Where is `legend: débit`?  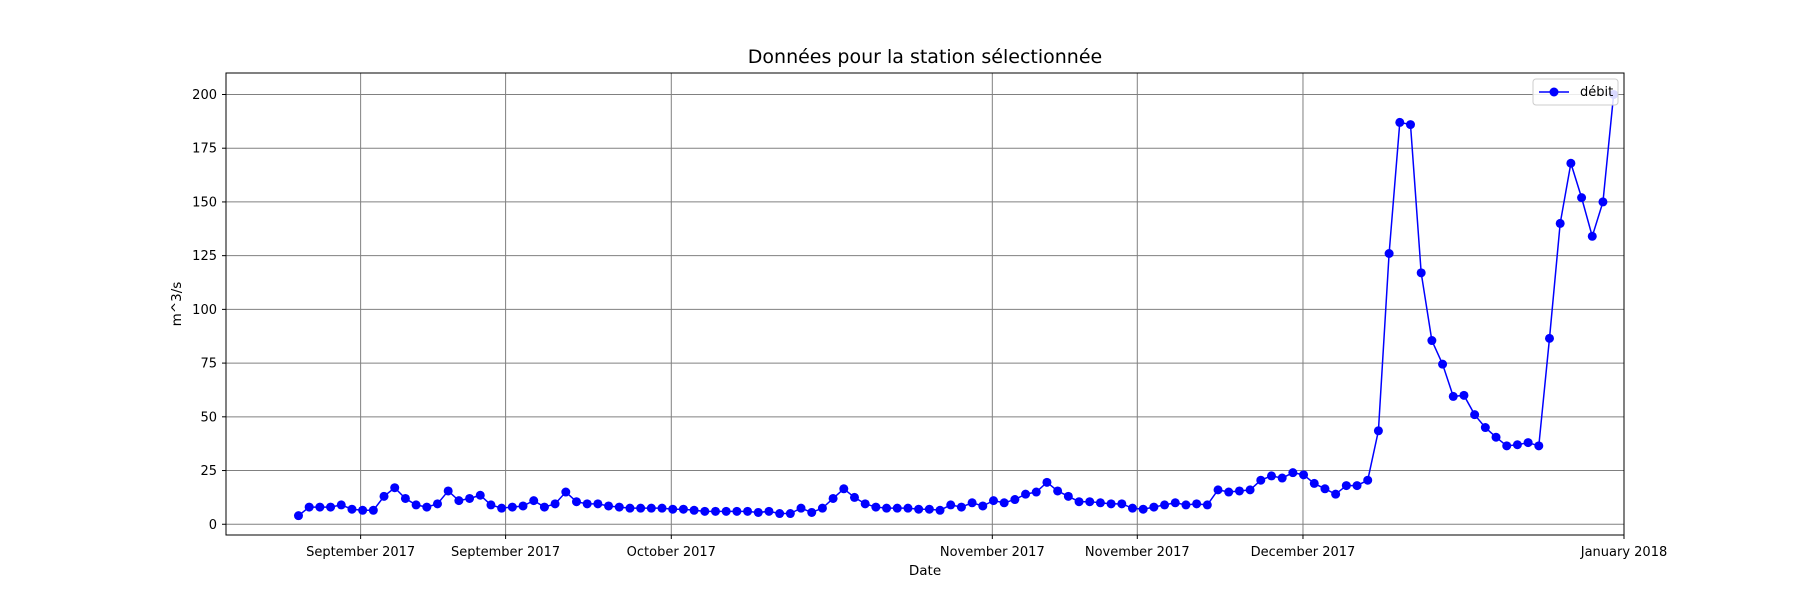
legend: débit is located at coordinates (1575, 92).